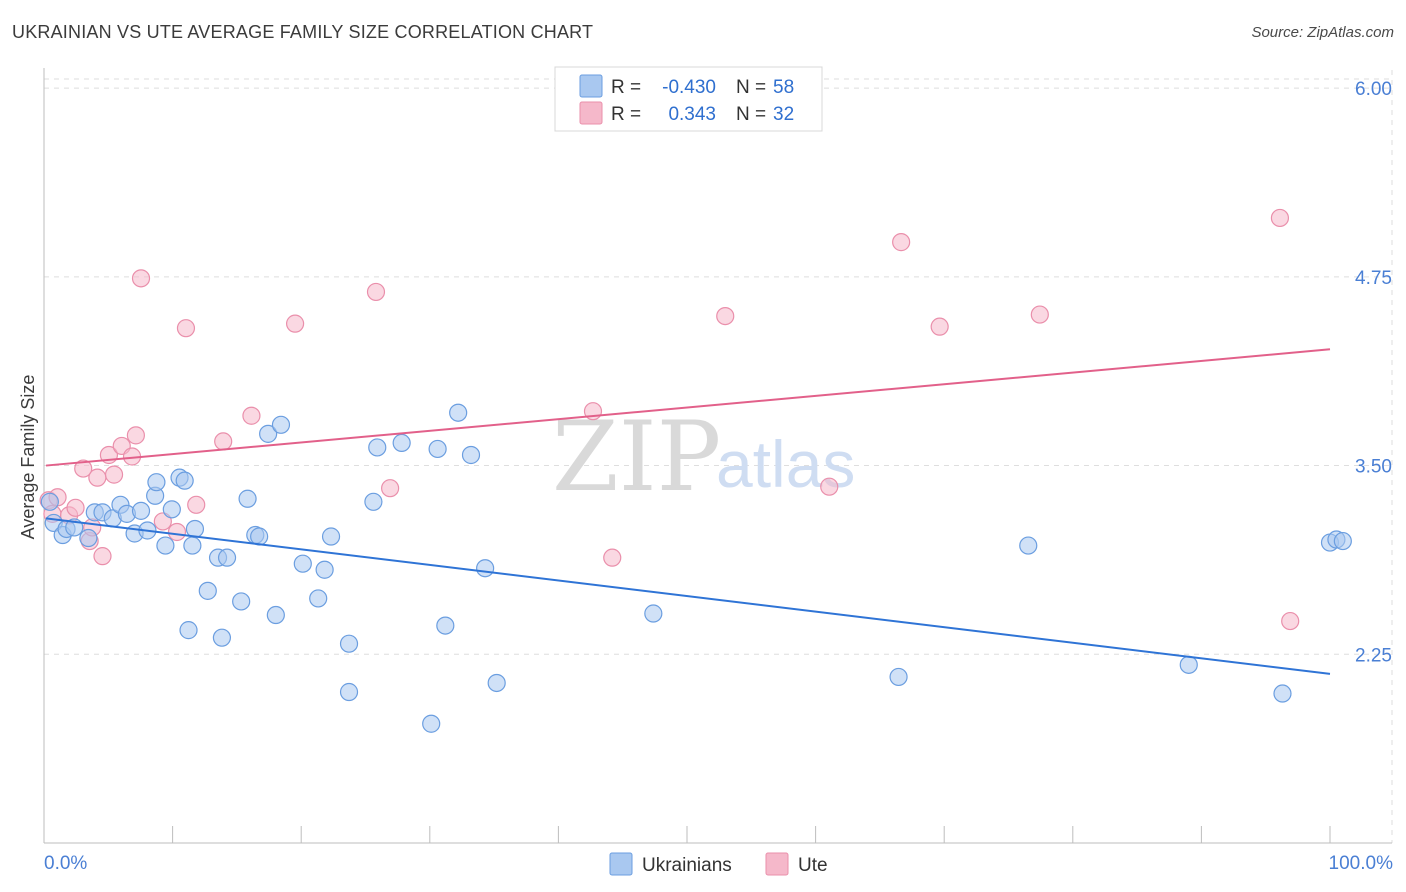 The height and width of the screenshot is (892, 1406). What do you see at coordinates (591, 113) in the screenshot?
I see `legend-swatch-ute` at bounding box center [591, 113].